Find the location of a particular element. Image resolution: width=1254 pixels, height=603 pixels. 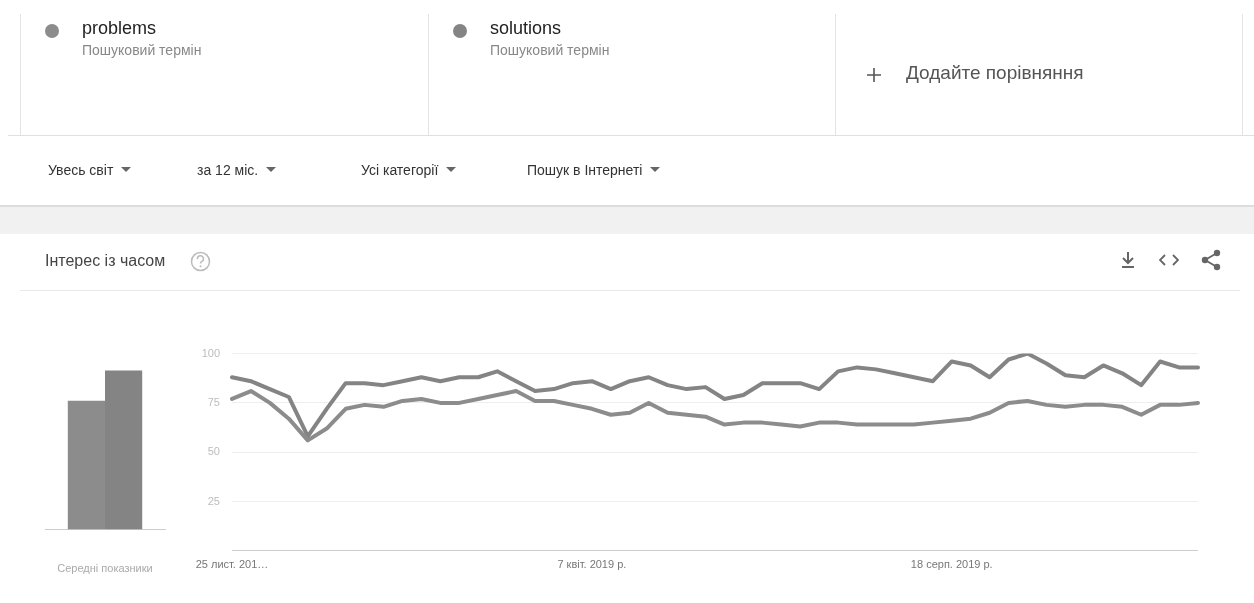

text: за 12 міс. is located at coordinates (228, 170).